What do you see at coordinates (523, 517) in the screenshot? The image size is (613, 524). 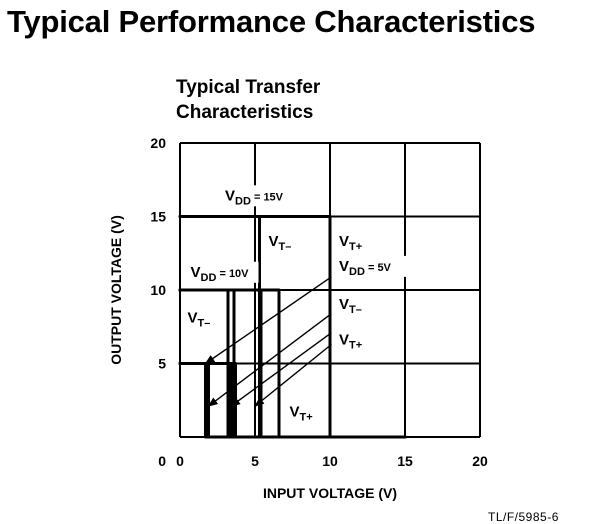 I see `figure-code: TL/F/5985-6` at bounding box center [523, 517].